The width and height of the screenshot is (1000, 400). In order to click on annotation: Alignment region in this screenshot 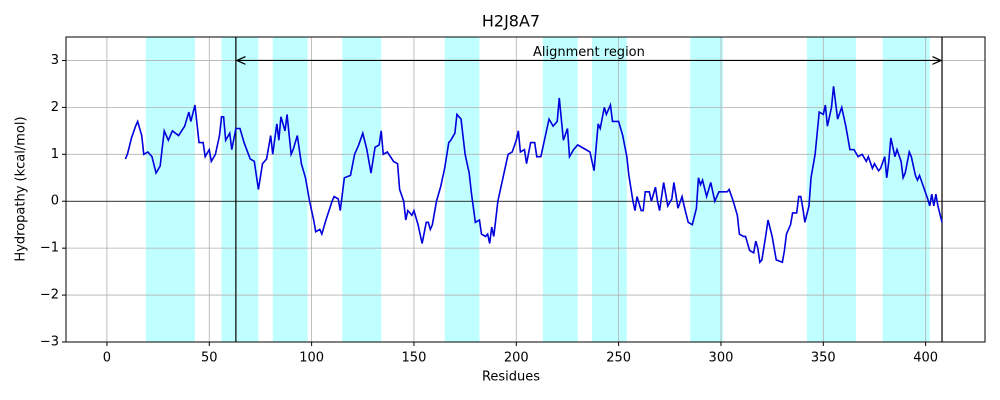, I will do `click(589, 52)`.